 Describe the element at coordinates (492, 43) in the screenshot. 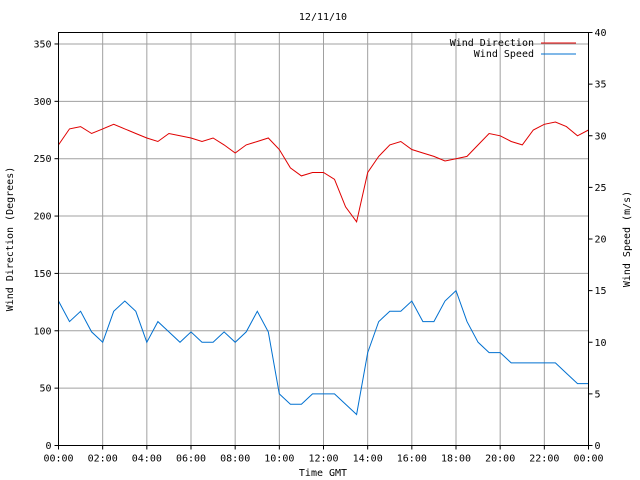

I see `legend-label-wind-direction: Wind Direction` at that location.